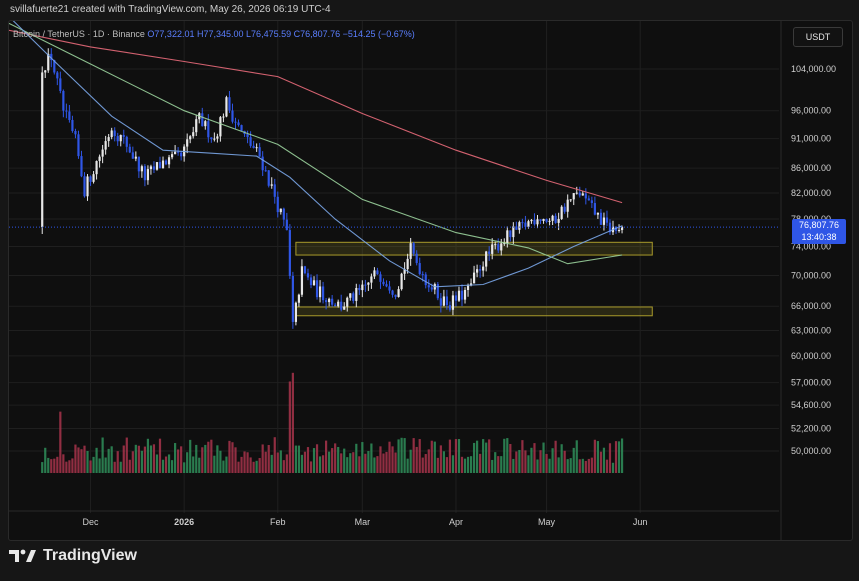  Describe the element at coordinates (811, 405) in the screenshot. I see `y-tick-label: 54,600.00` at that location.